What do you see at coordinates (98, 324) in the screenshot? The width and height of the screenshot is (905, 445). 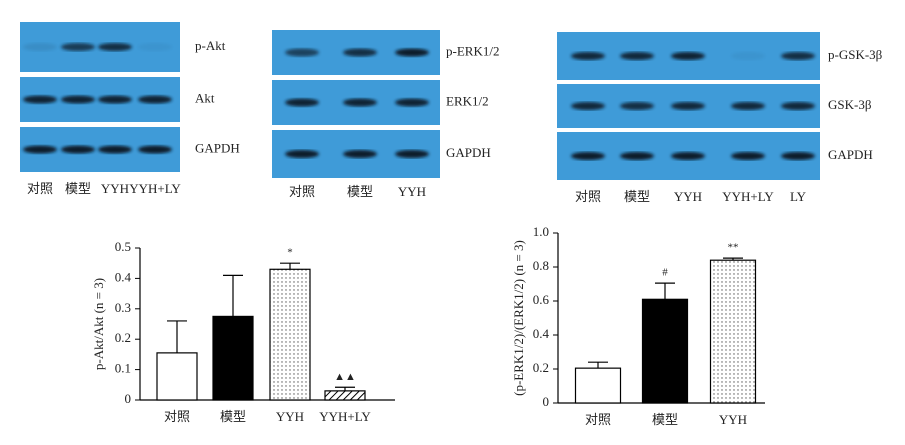 I see `y-axis-label: p-Akt/Akt (n = 3)` at bounding box center [98, 324].